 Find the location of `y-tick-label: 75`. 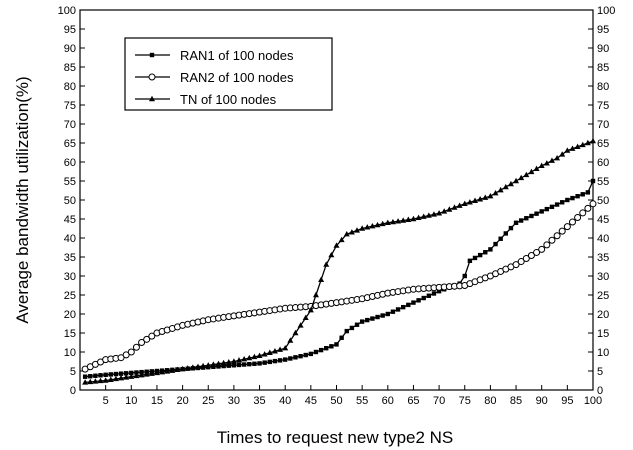

y-tick-label: 75 is located at coordinates (70, 106).